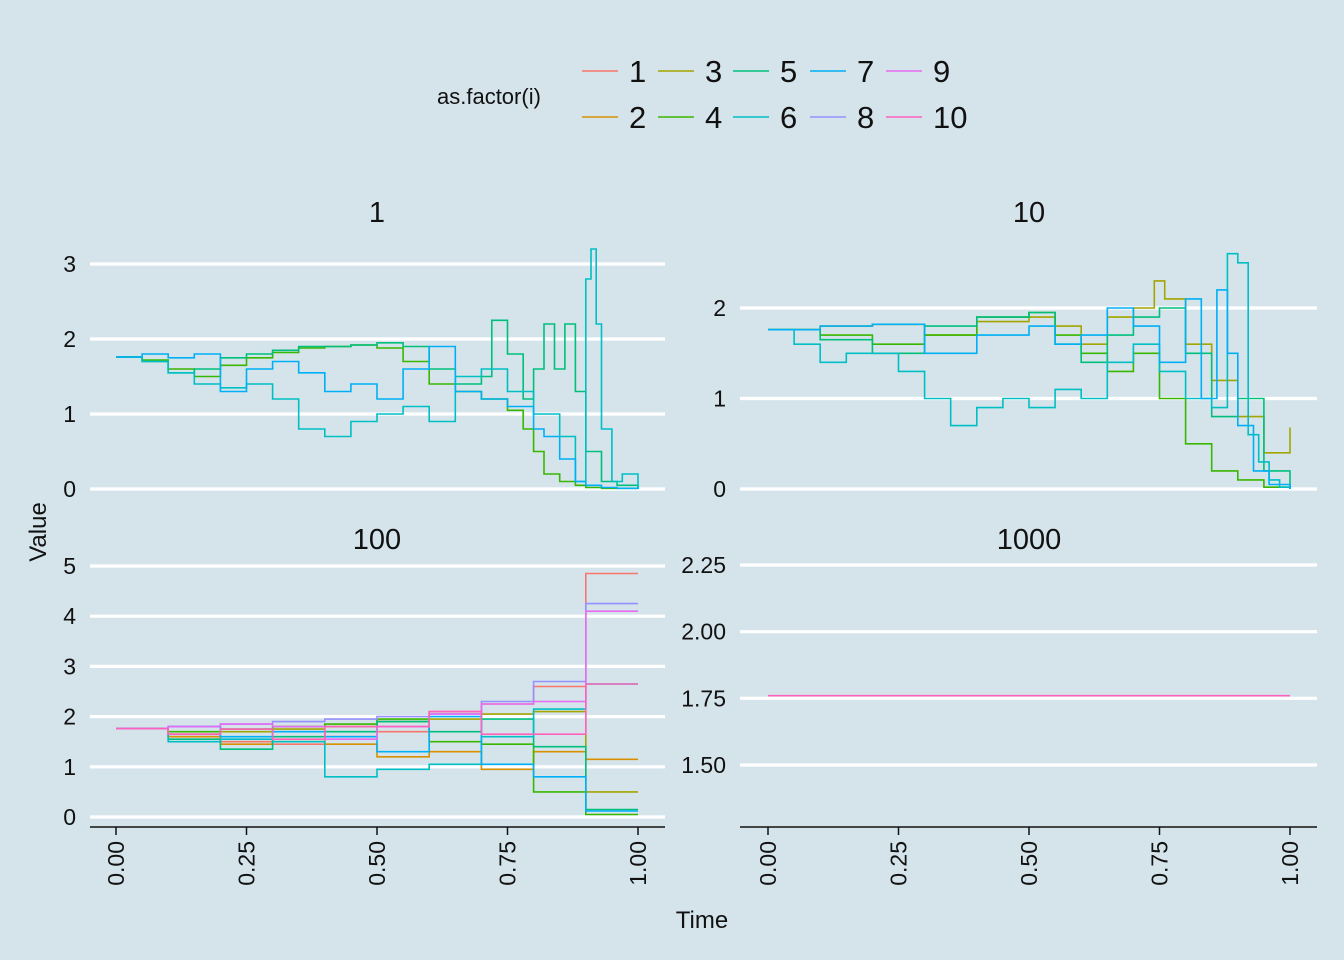  I want to click on legend-item-10: 10, so click(926, 117).